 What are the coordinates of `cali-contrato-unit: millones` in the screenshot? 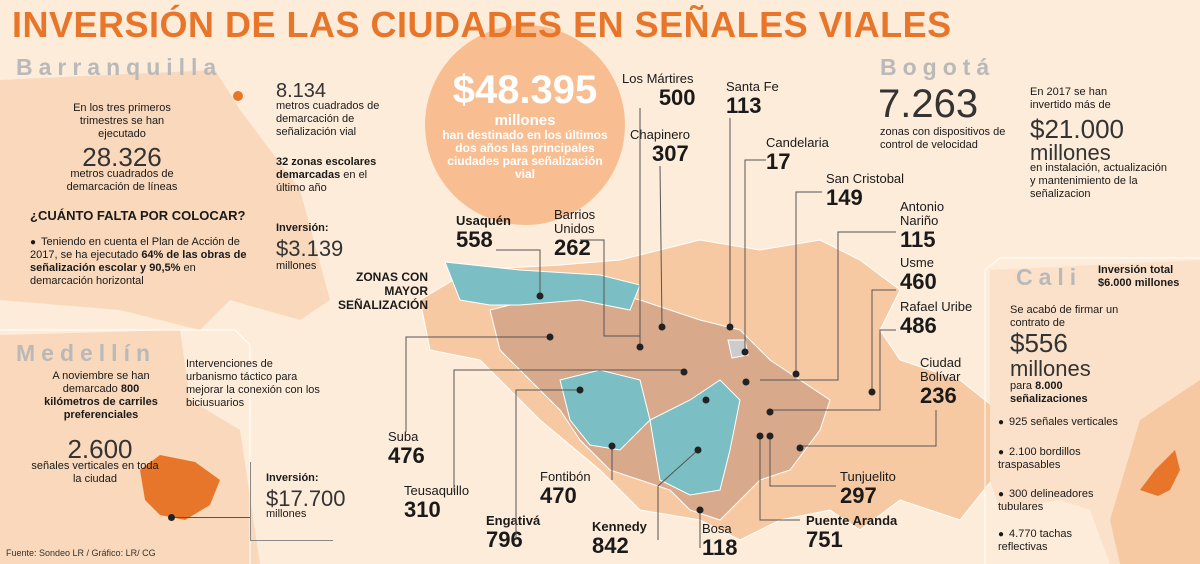 It's located at (1050, 368).